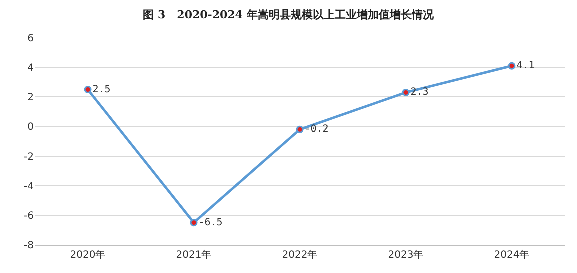 The width and height of the screenshot is (577, 273). I want to click on chart-title: 图 3 2020-2024 年嵩明县规模以上工业增加值增长情况, so click(289, 15).